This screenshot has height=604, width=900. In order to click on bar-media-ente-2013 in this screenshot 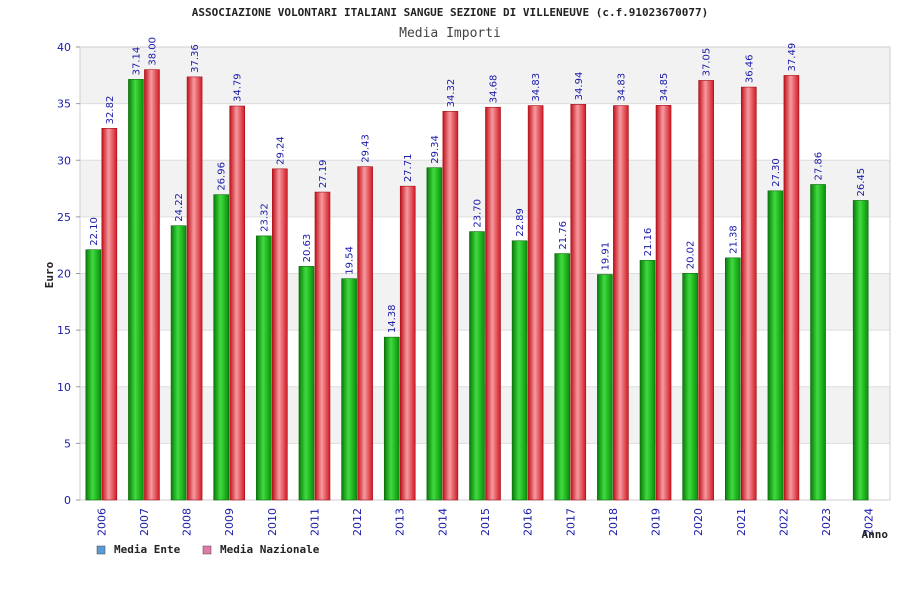, I will do `click(391, 418)`.